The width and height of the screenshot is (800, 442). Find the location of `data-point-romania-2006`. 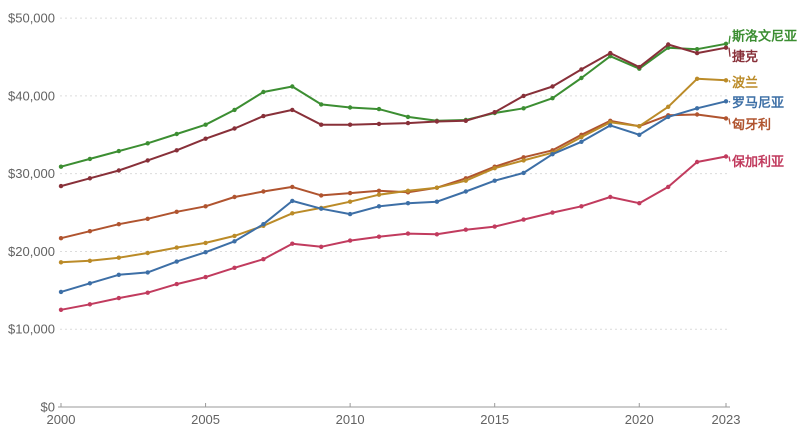

data-point-romania-2006 is located at coordinates (234, 241).